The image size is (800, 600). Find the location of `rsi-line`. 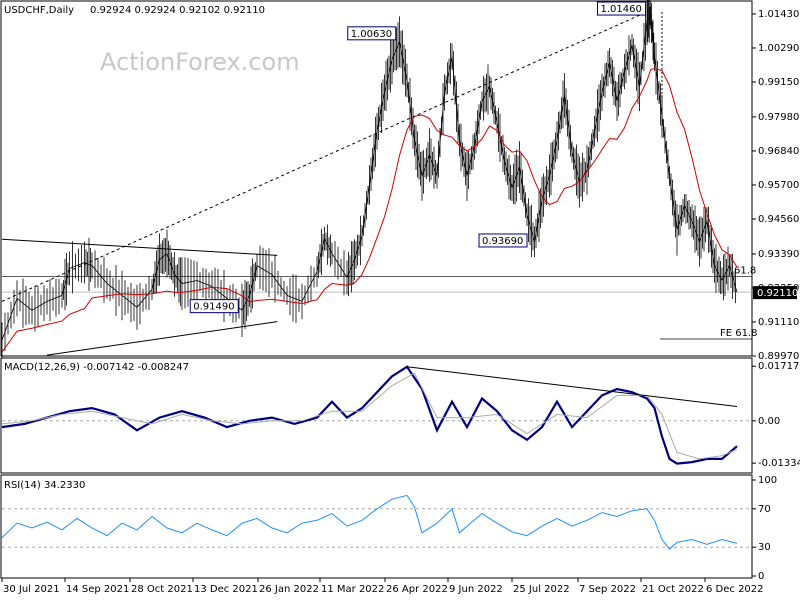

rsi-line is located at coordinates (369, 522).